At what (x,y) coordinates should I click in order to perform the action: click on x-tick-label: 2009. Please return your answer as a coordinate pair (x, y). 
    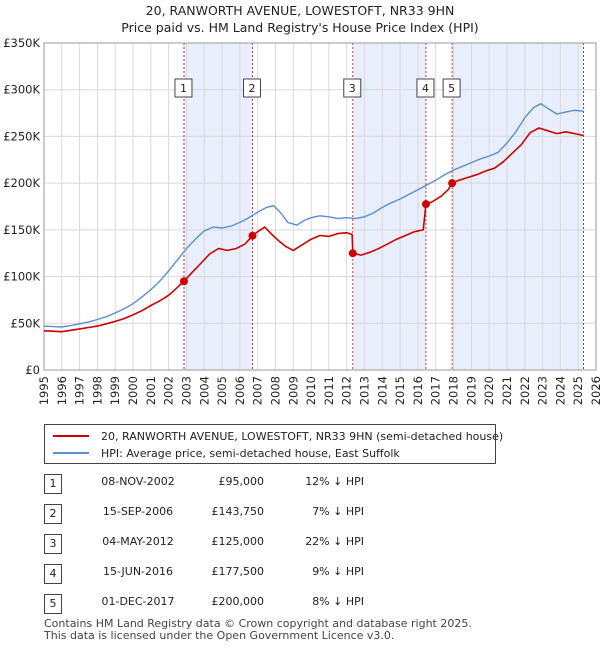
    Looking at the image, I should click on (293, 390).